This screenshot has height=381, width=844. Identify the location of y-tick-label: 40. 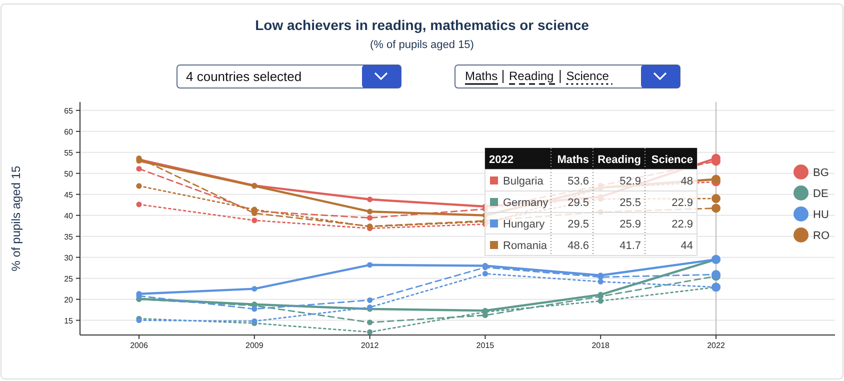
(69, 215).